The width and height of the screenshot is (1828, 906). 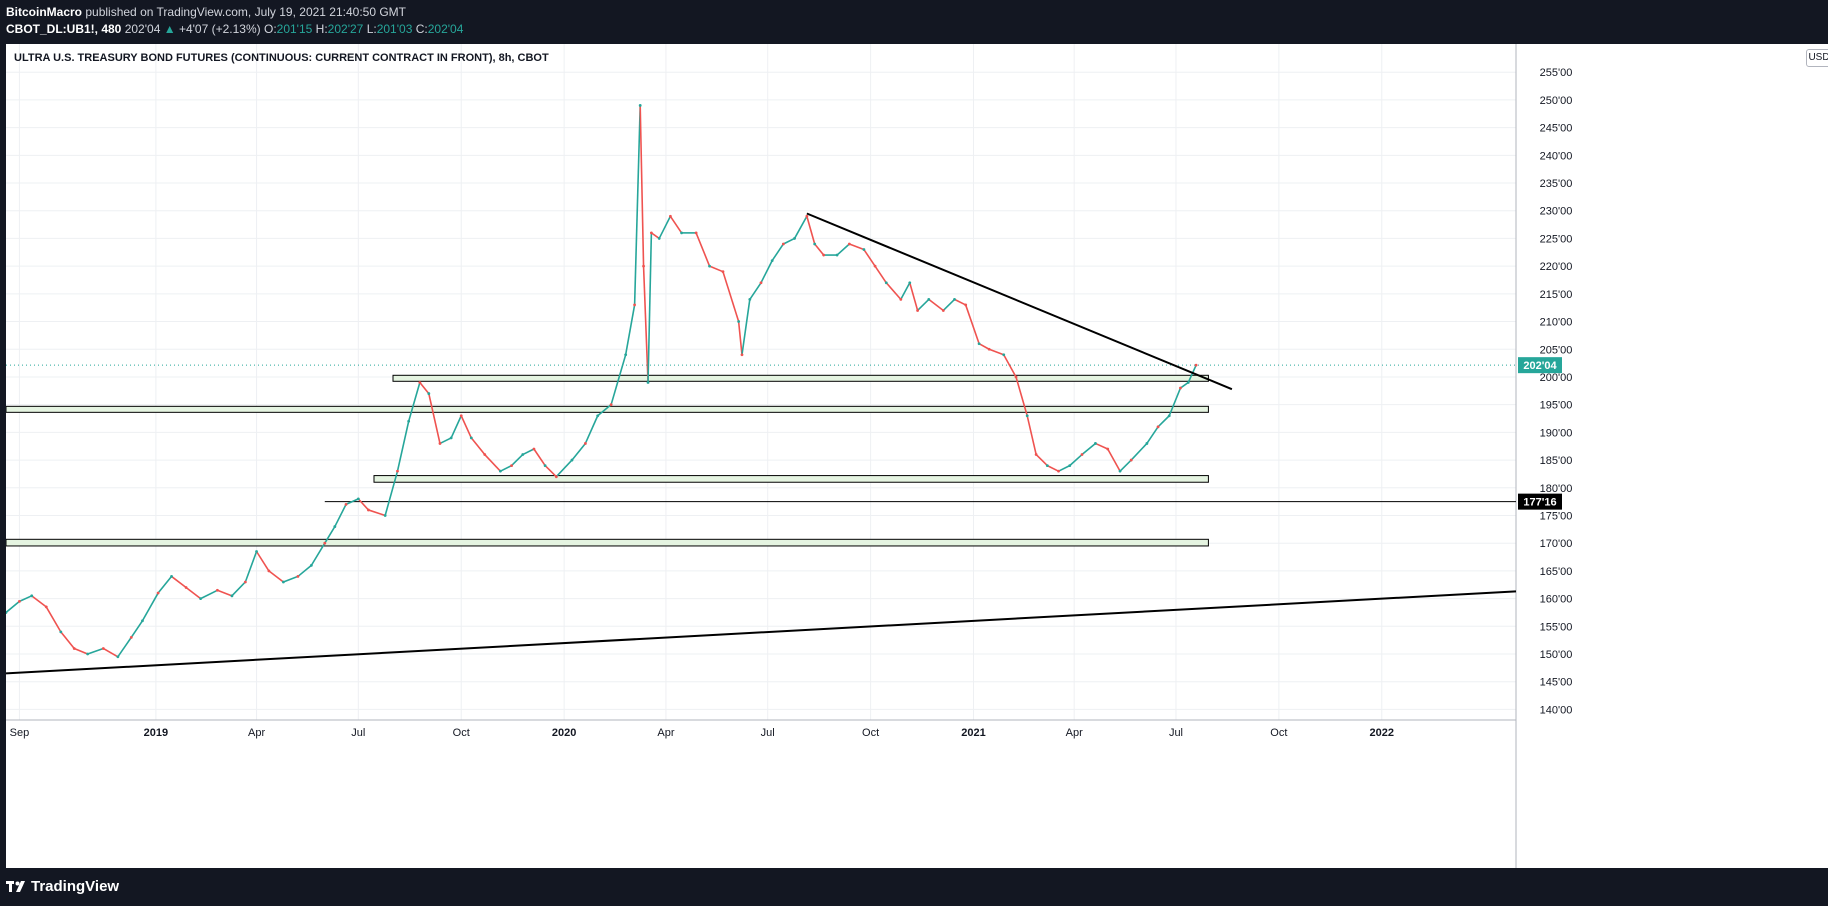 I want to click on logo-text: TradingView, so click(x=75, y=886).